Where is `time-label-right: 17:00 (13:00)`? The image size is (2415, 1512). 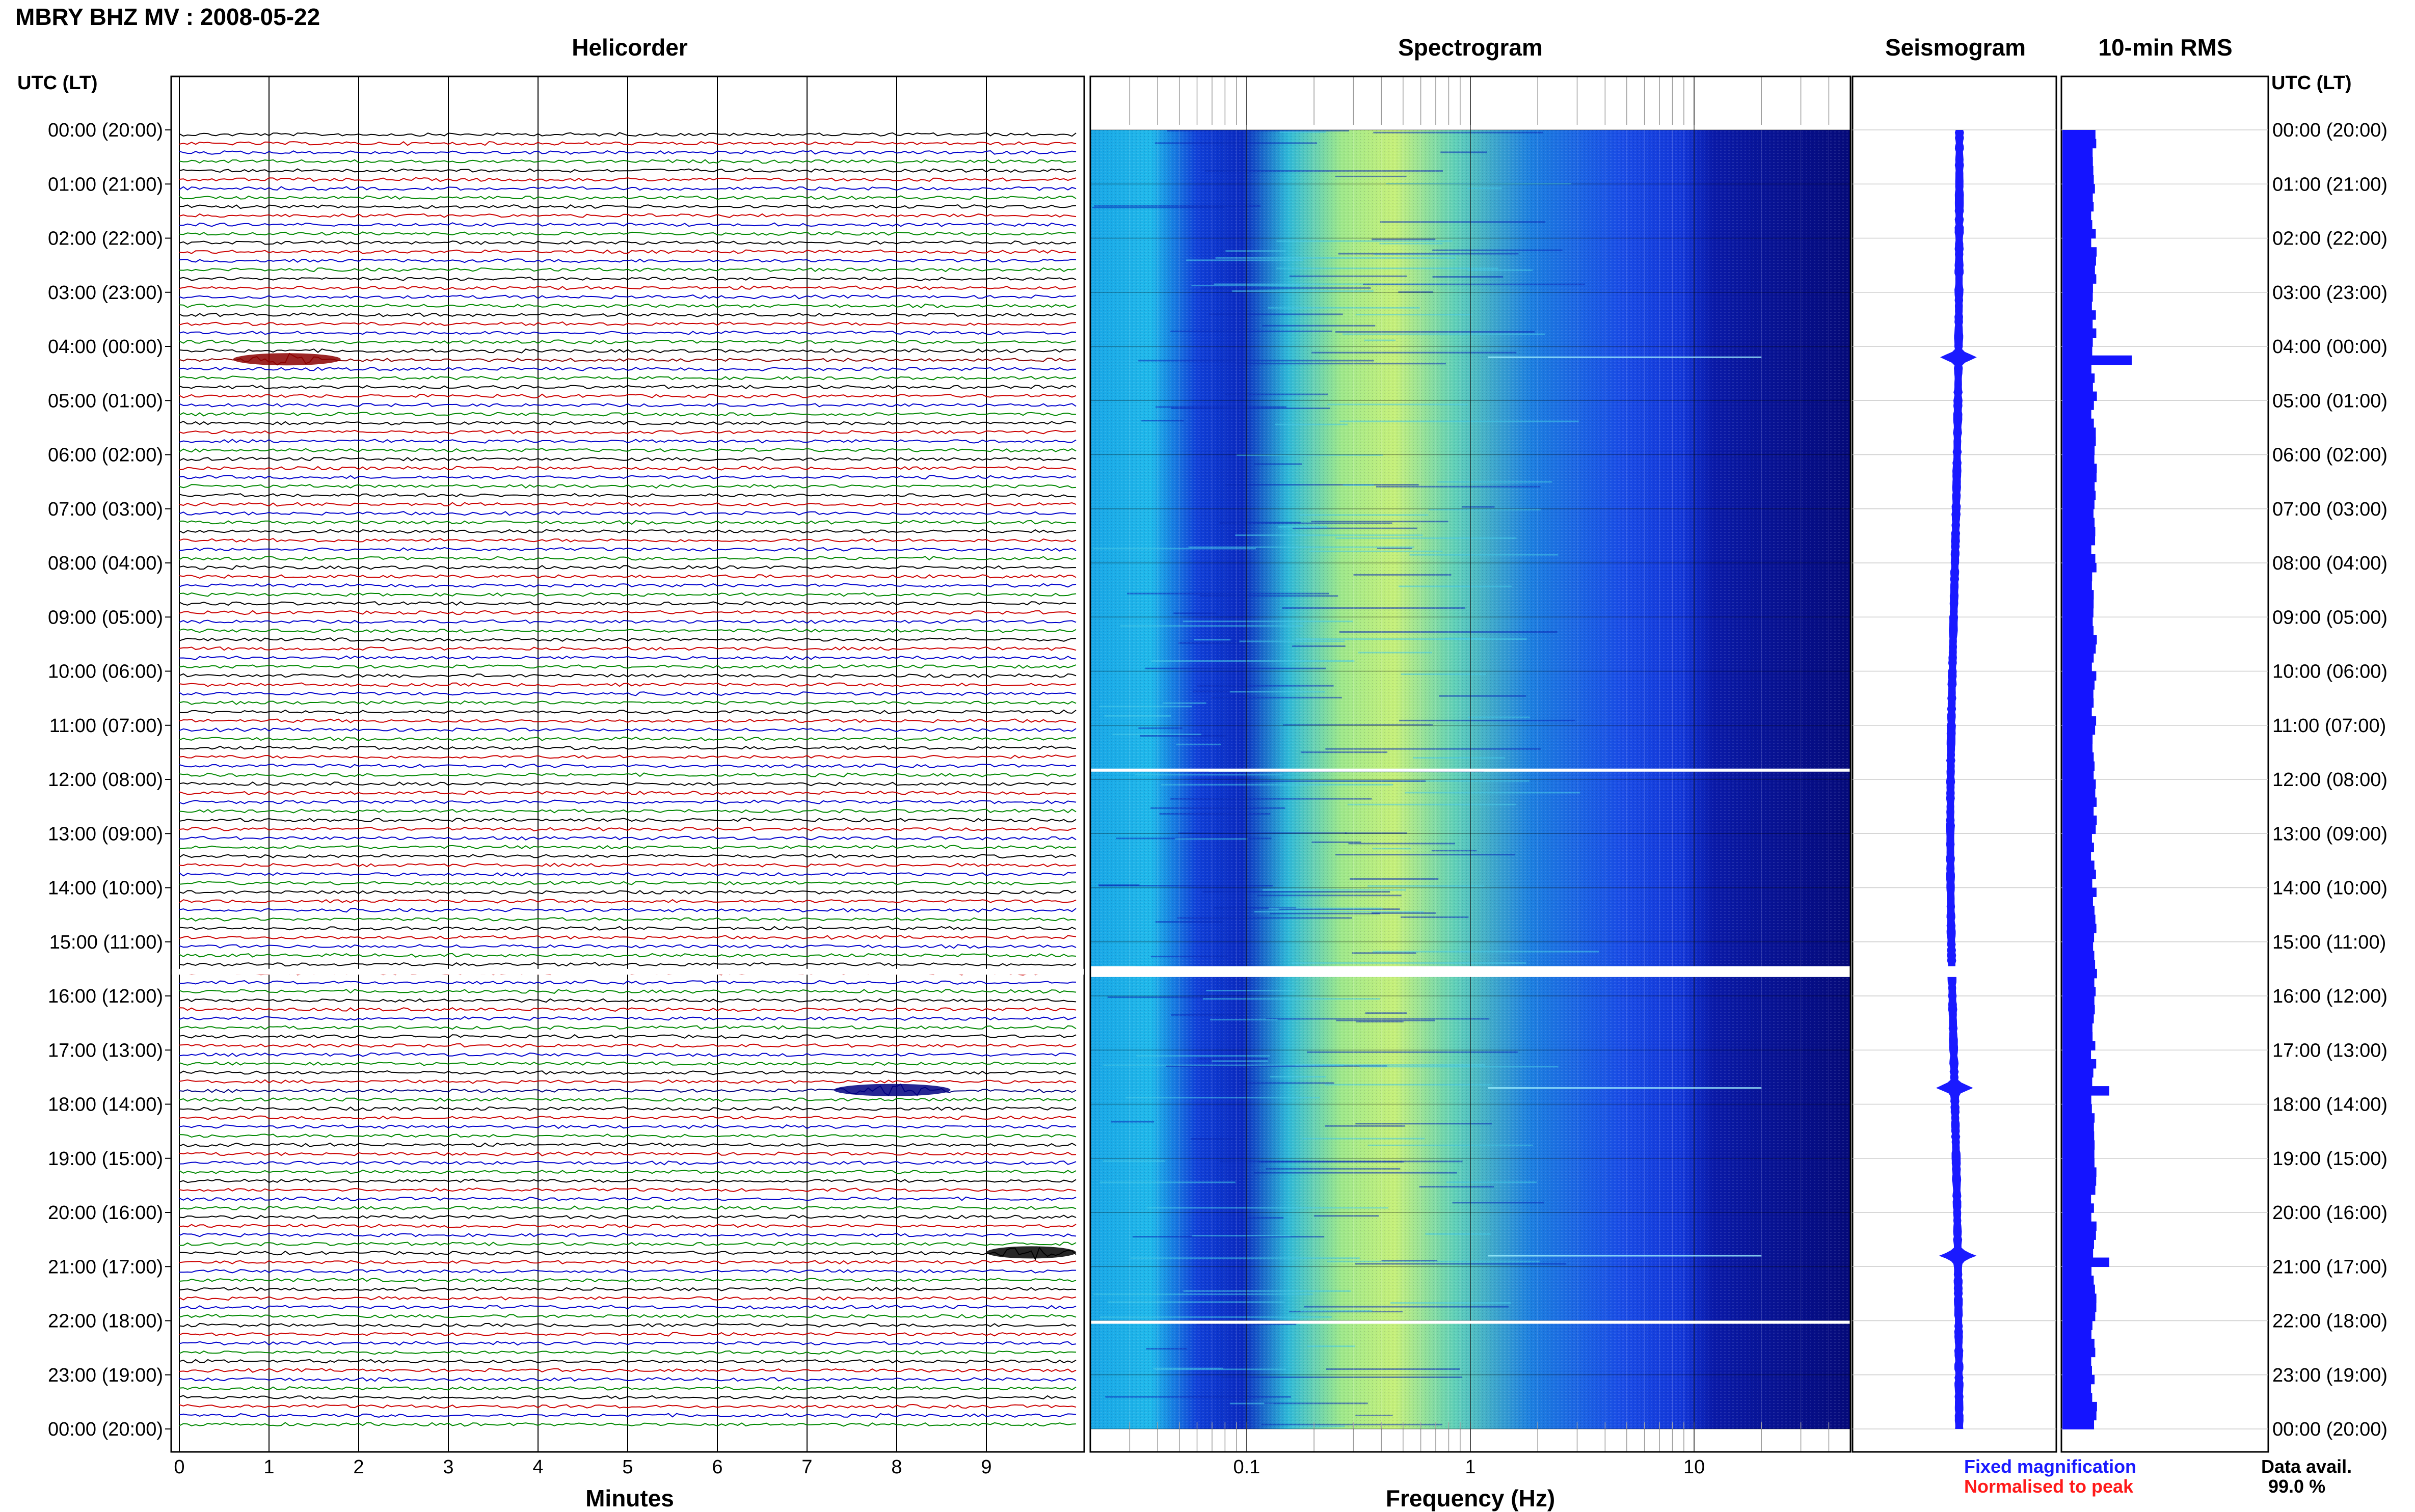 time-label-right: 17:00 (13:00) is located at coordinates (2330, 1050).